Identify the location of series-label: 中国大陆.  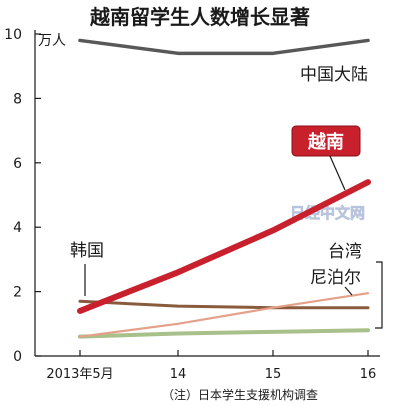
(334, 75).